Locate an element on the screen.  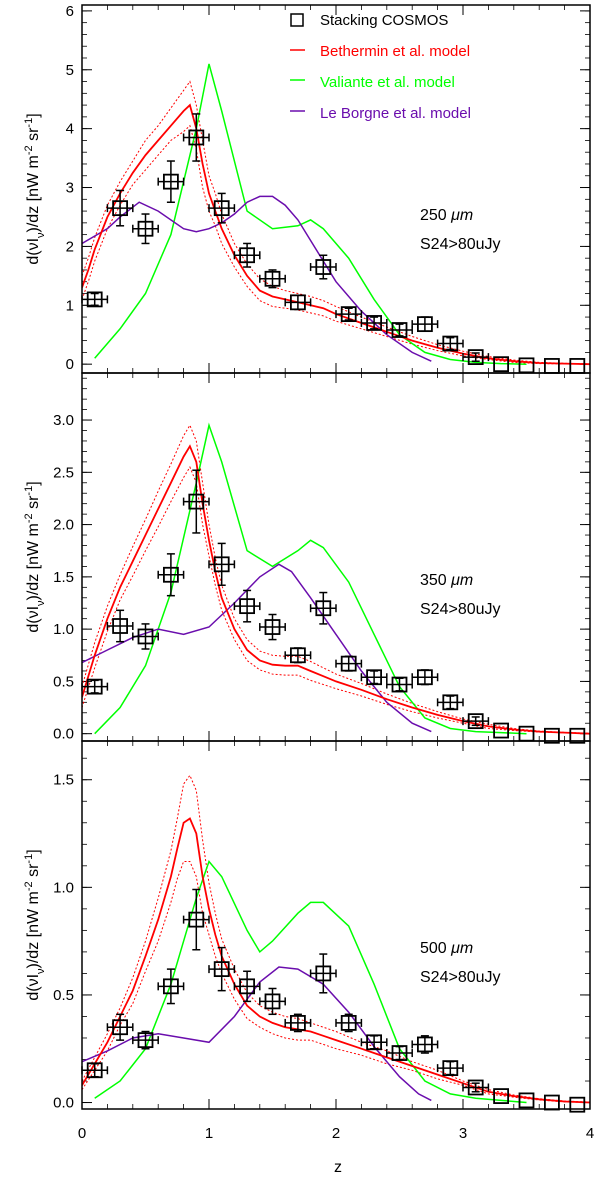
valiante-line is located at coordinates (310, 982).